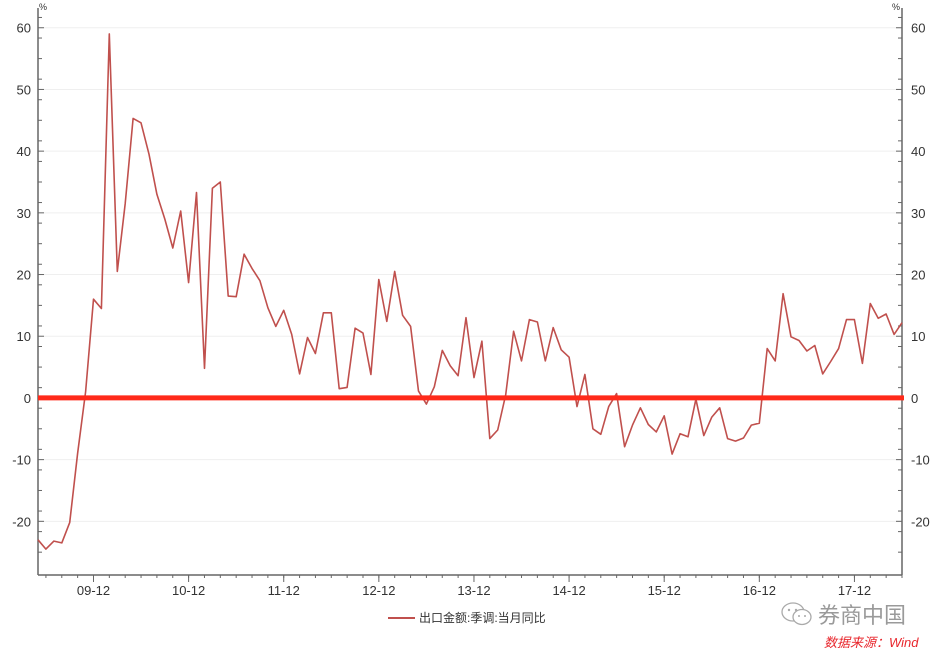 The width and height of the screenshot is (936, 655). Describe the element at coordinates (862, 615) in the screenshot. I see `watermark-text: 券商中国` at that location.